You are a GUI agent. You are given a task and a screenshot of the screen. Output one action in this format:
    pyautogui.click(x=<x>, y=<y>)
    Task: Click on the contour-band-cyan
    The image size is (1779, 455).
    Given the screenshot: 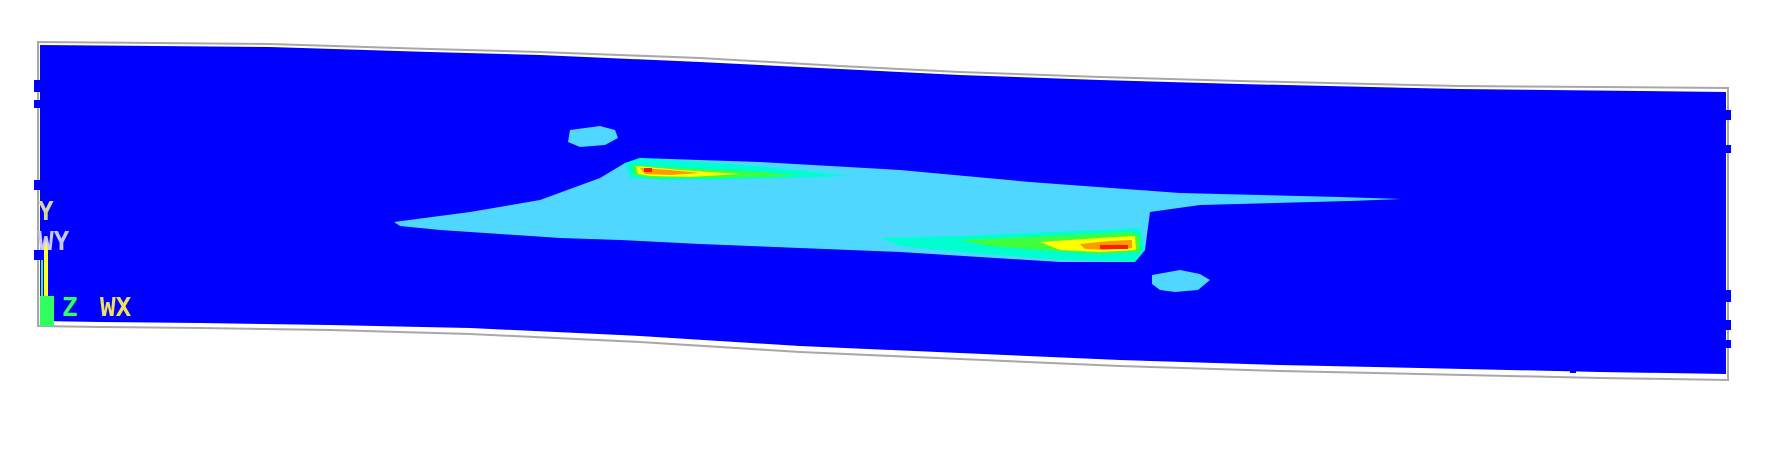 What is the action you would take?
    pyautogui.click(x=897, y=210)
    